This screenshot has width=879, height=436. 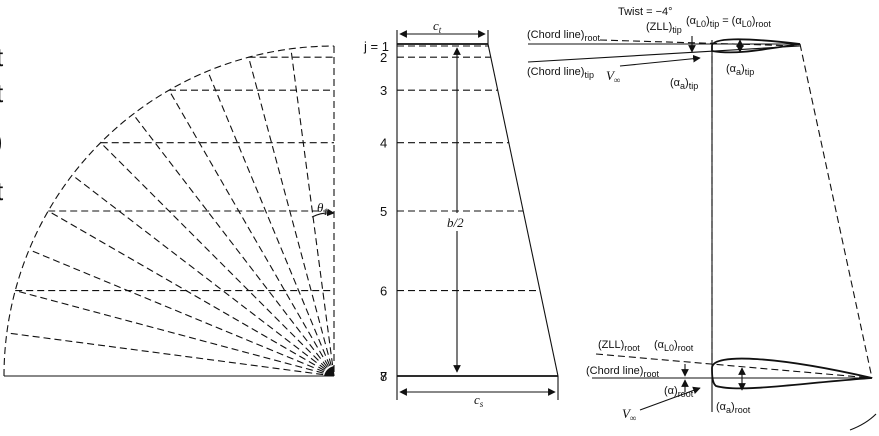 What do you see at coordinates (523, 210) in the screenshot?
I see `planform-trailing-edge` at bounding box center [523, 210].